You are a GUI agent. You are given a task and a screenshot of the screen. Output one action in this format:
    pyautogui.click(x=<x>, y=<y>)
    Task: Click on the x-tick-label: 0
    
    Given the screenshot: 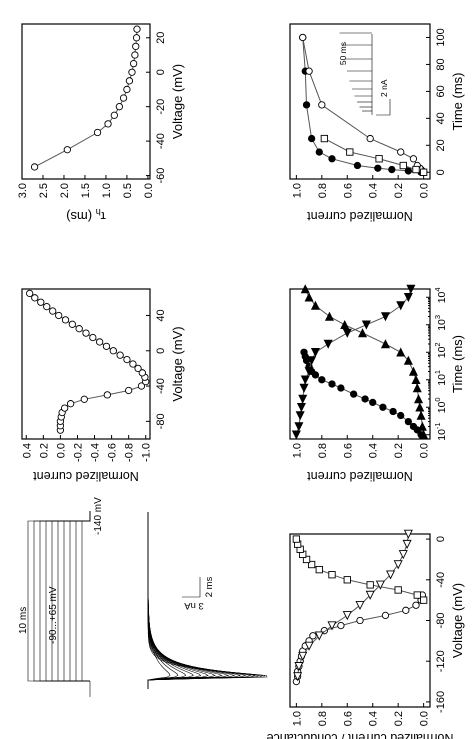 What is the action you would take?
    pyautogui.click(x=441, y=172)
    